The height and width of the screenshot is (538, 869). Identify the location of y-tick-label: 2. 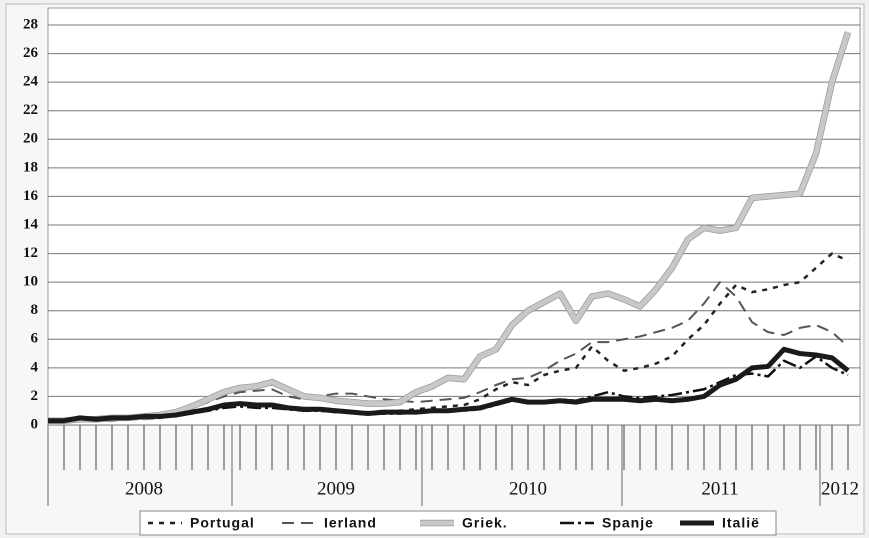
(35, 396).